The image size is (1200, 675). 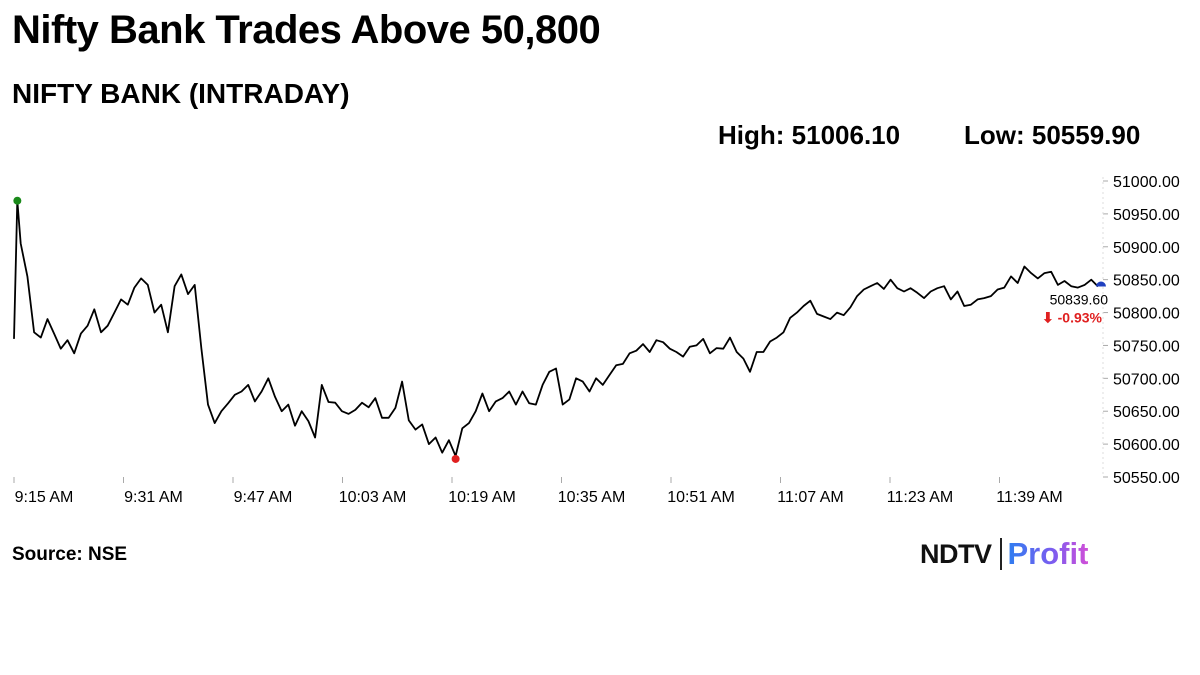 What do you see at coordinates (455, 458) in the screenshot?
I see `low-marker` at bounding box center [455, 458].